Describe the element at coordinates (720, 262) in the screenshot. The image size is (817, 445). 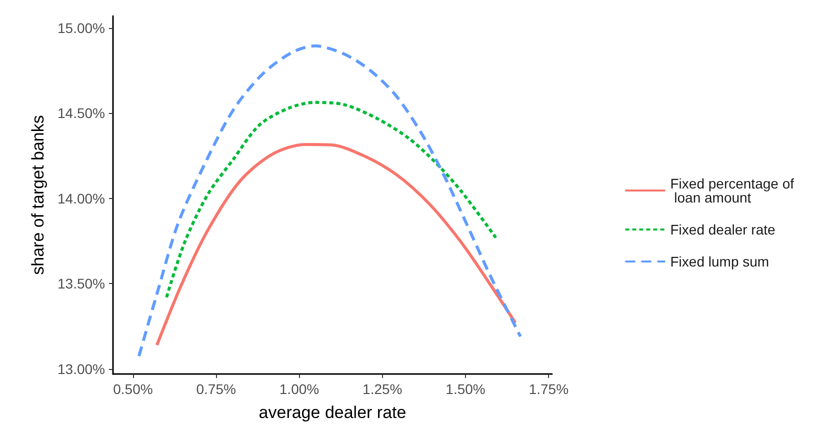
I see `legend-label: Fixed lump sum` at that location.